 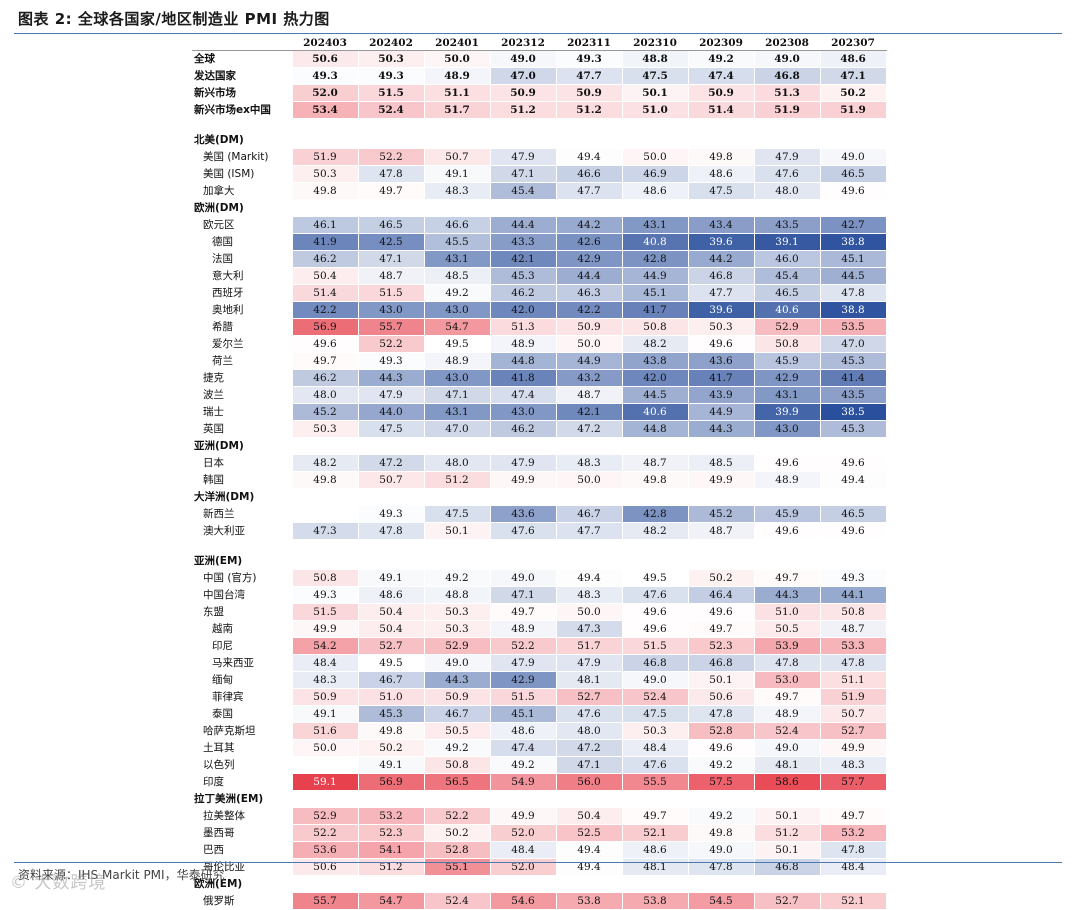 What do you see at coordinates (853, 833) in the screenshot?
I see `heatmap-cell: 53.2` at bounding box center [853, 833].